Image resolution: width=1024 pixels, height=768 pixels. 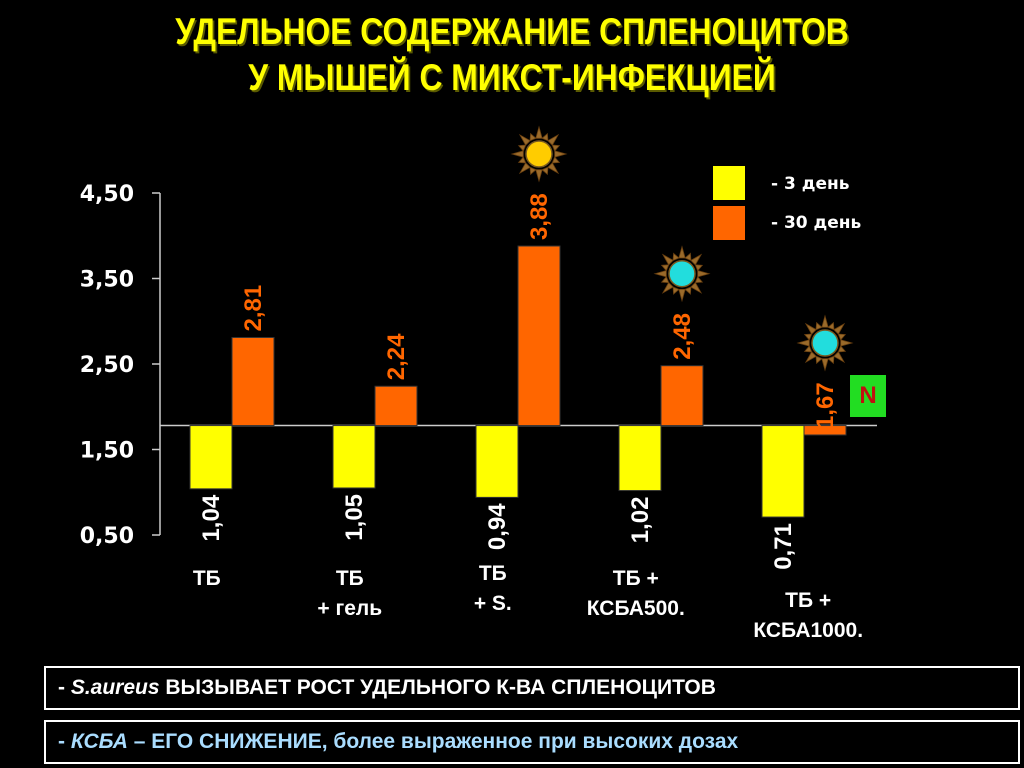 What do you see at coordinates (512, 31) in the screenshot?
I see `chart-title-line1: УДЕЛЬНОЕ СОДЕРЖАНИЕ СПЛЕНОЦИТОВ` at bounding box center [512, 31].